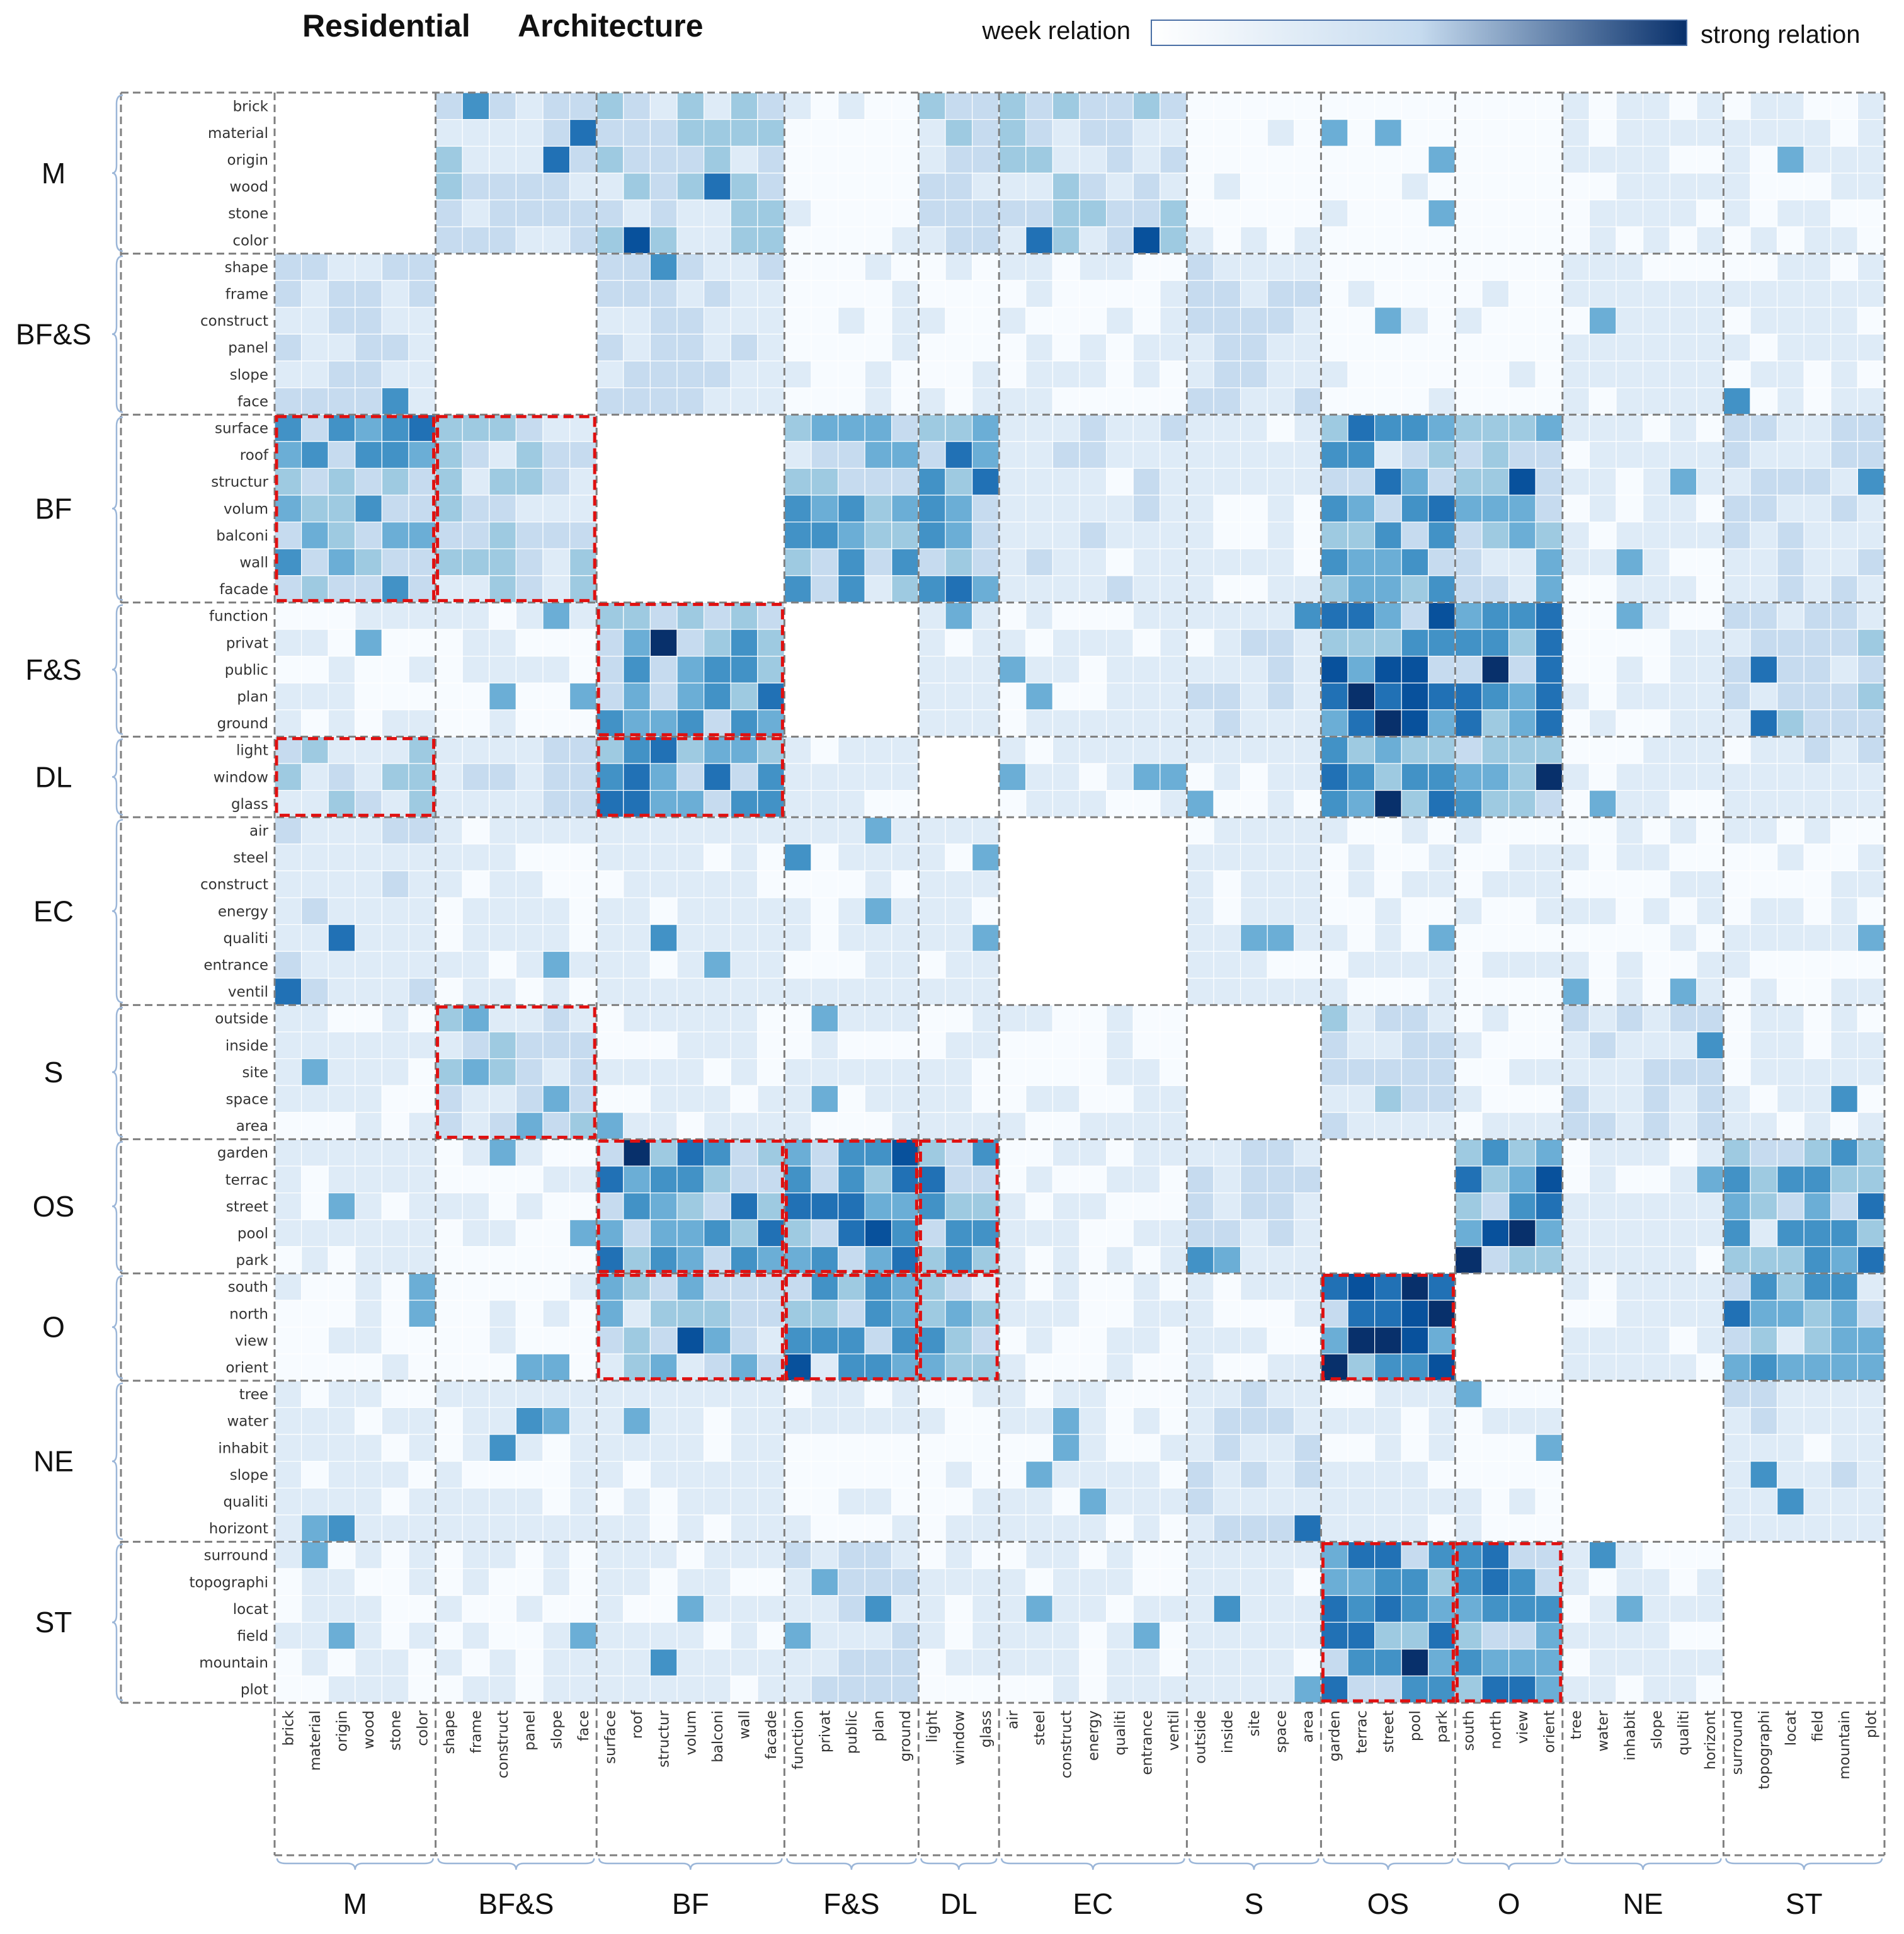 The image size is (1904, 1934). Describe the element at coordinates (1509, 1864) in the screenshot. I see `column-group-brace` at that location.